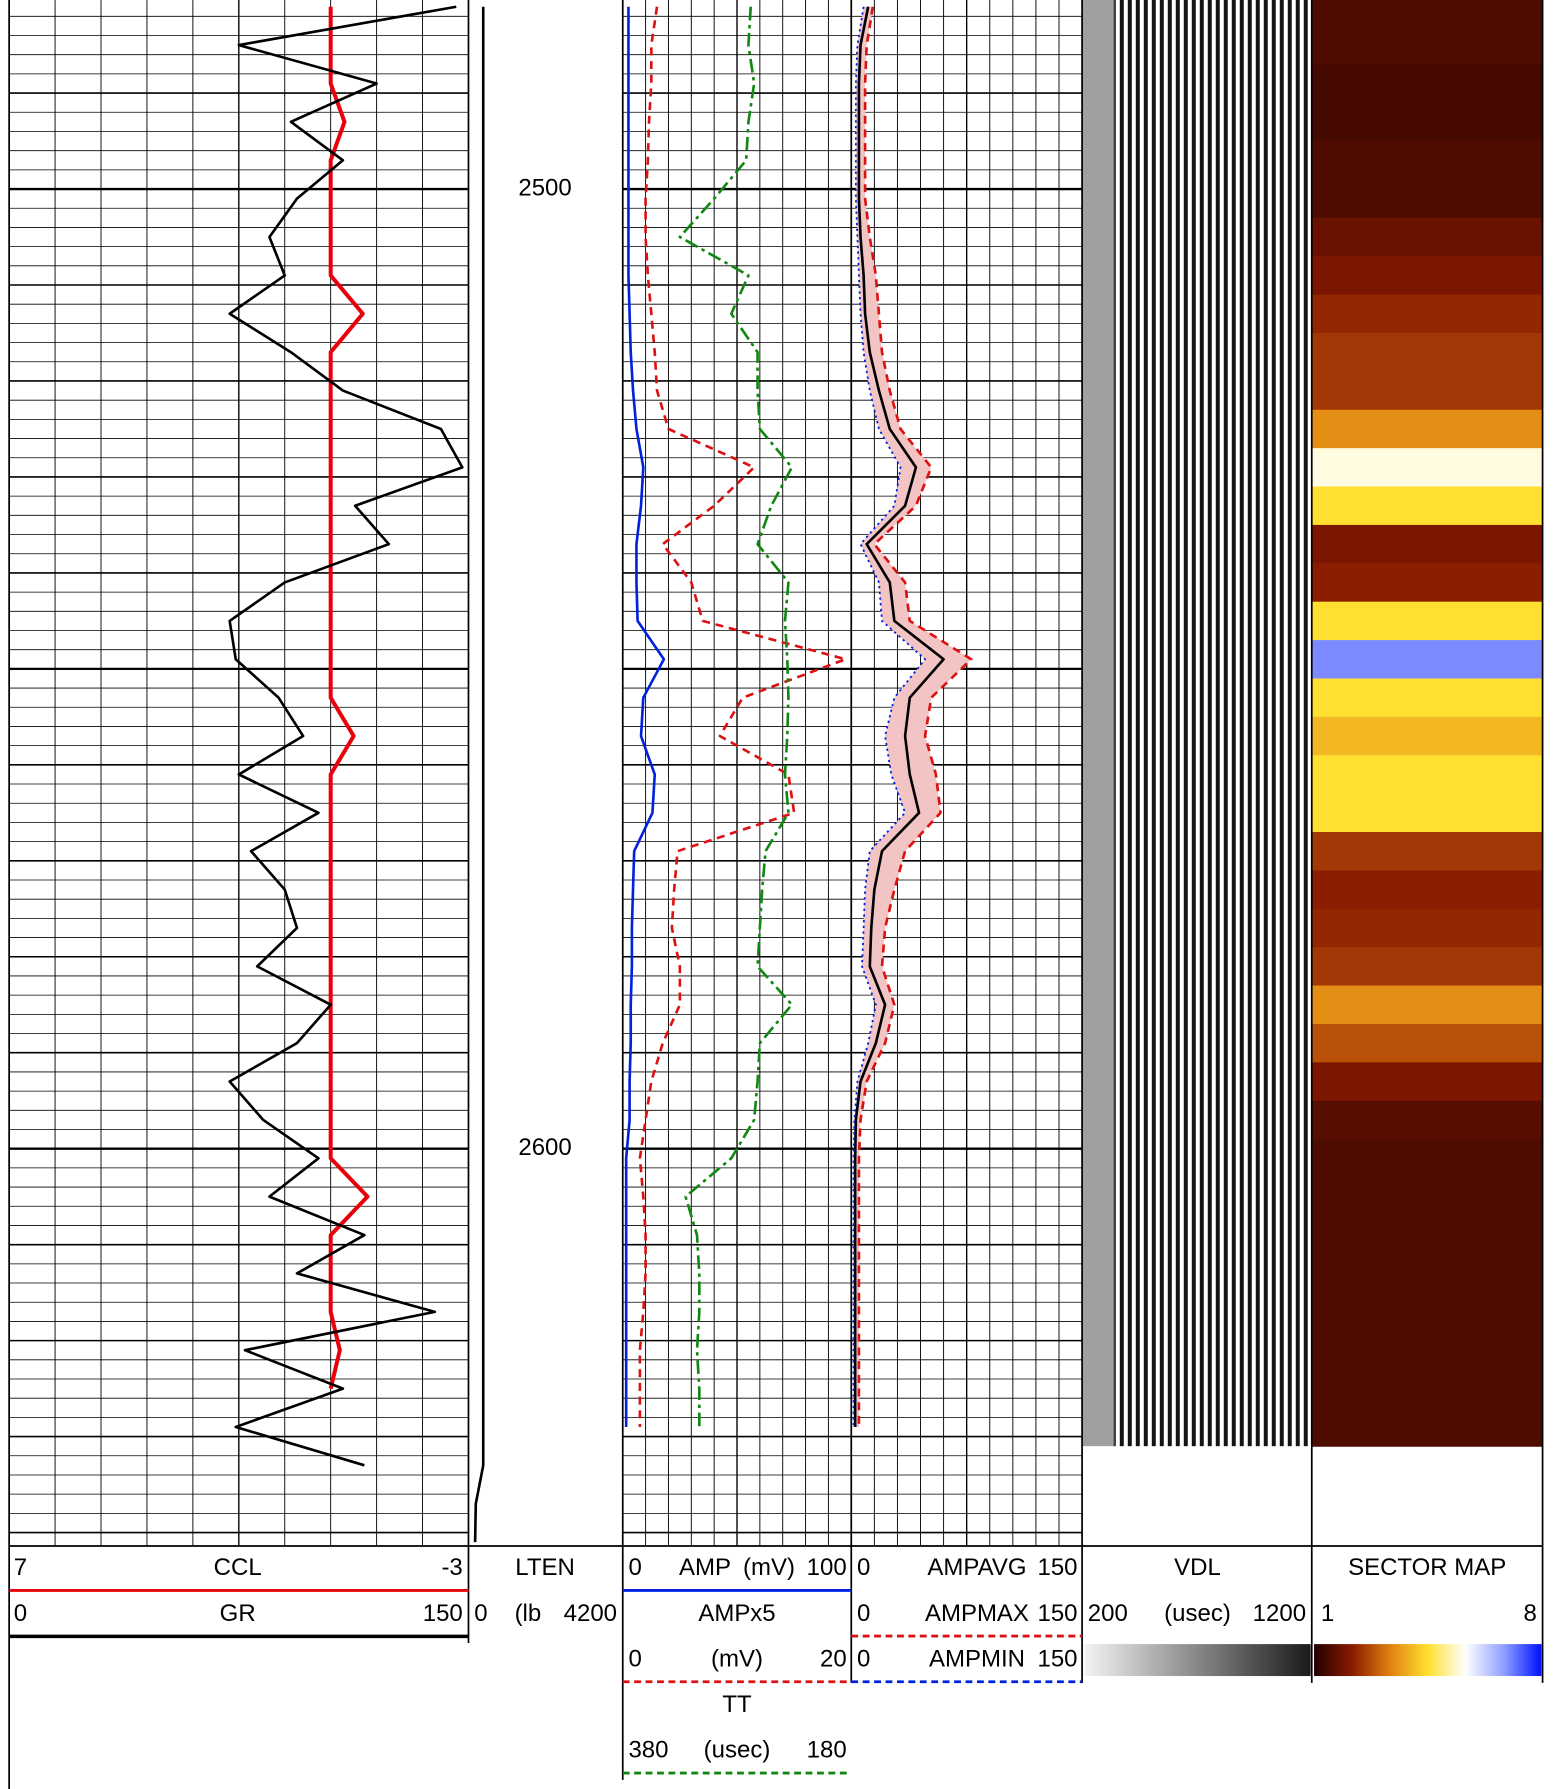 The image size is (1554, 1789). I want to click on curve-lten, so click(479, 774).